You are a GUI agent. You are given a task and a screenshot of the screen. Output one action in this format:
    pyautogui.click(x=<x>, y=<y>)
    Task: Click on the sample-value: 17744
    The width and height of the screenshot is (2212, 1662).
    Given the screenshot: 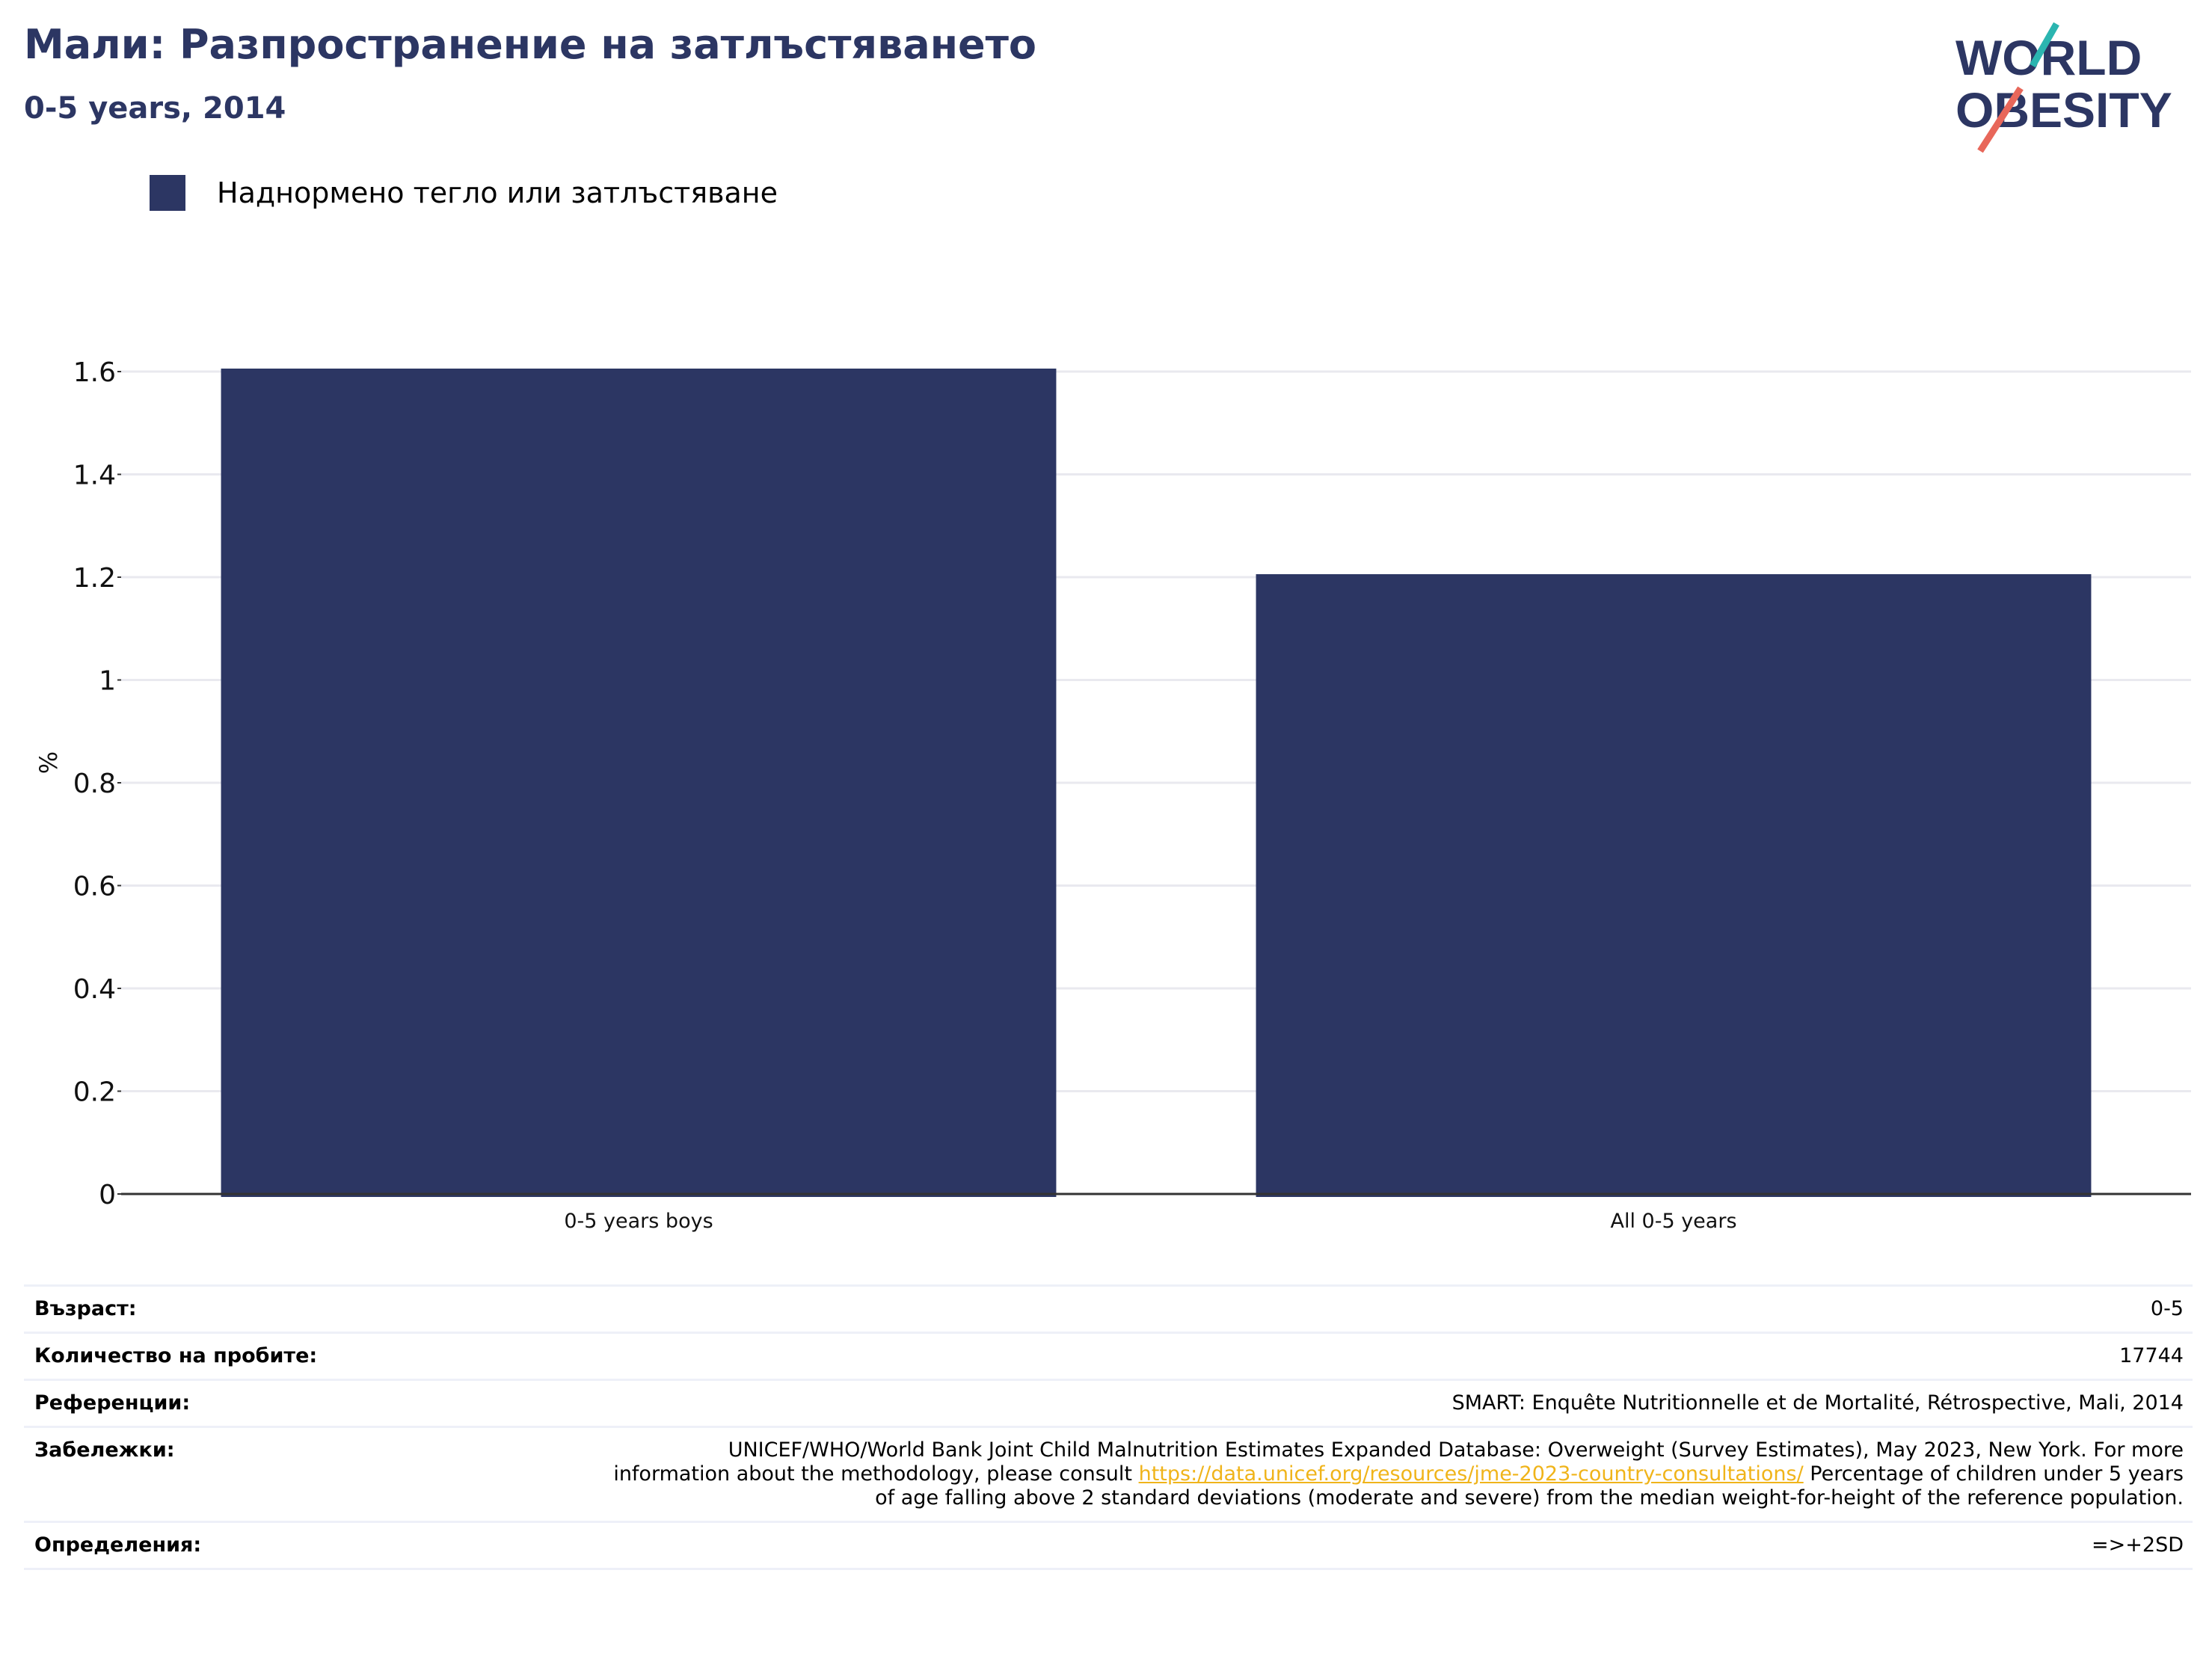 What is the action you would take?
    pyautogui.click(x=2151, y=1355)
    